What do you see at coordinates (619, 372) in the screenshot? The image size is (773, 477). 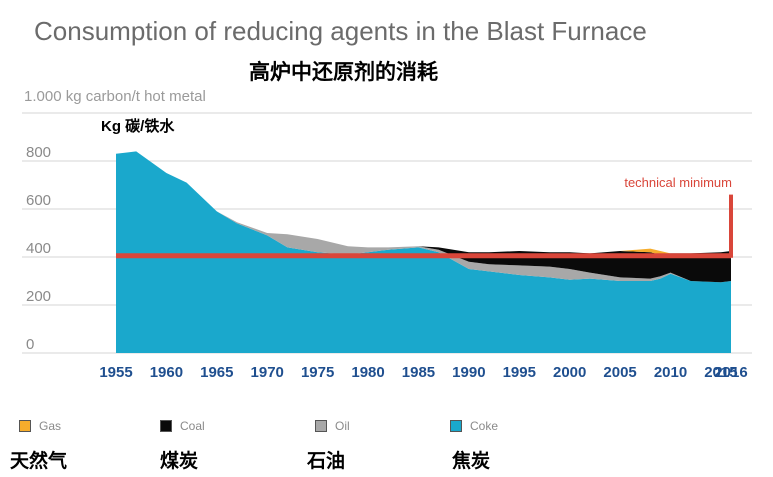 I see `x-tick-2005: 2005` at bounding box center [619, 372].